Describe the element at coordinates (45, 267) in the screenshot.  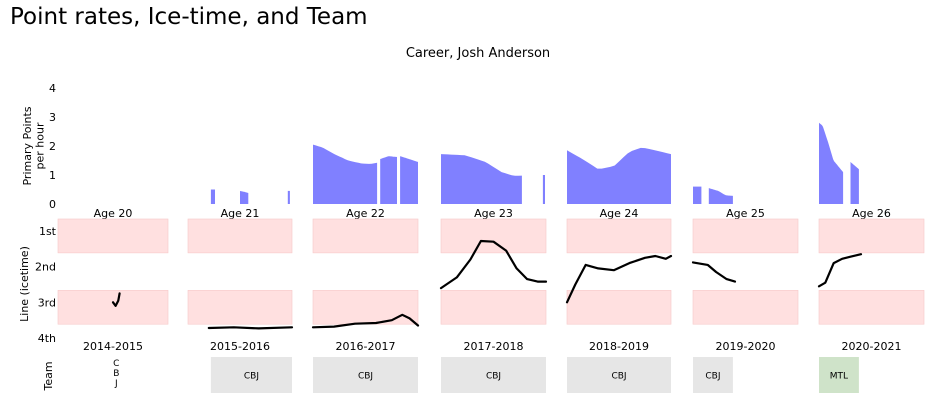
I see `line-tick-label: 2nd` at that location.